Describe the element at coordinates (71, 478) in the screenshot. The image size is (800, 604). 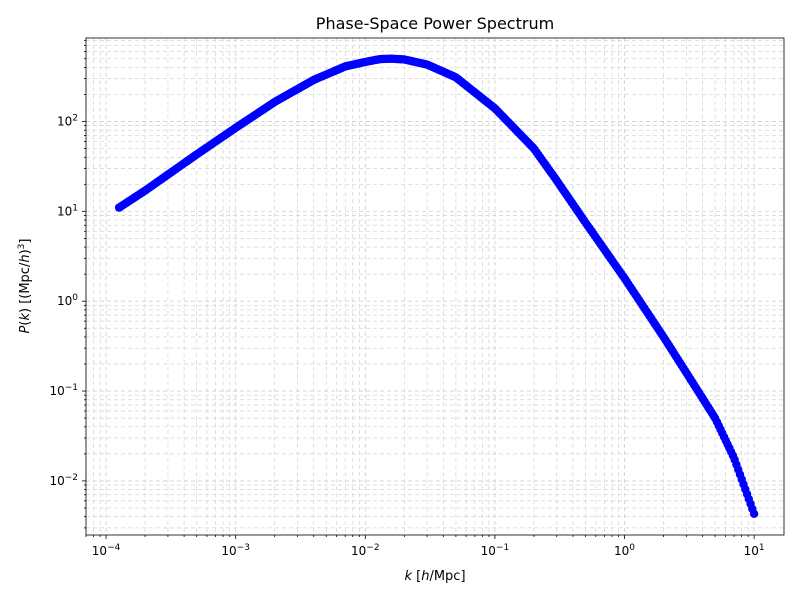
I see `y-tick-label-exp: −2` at that location.